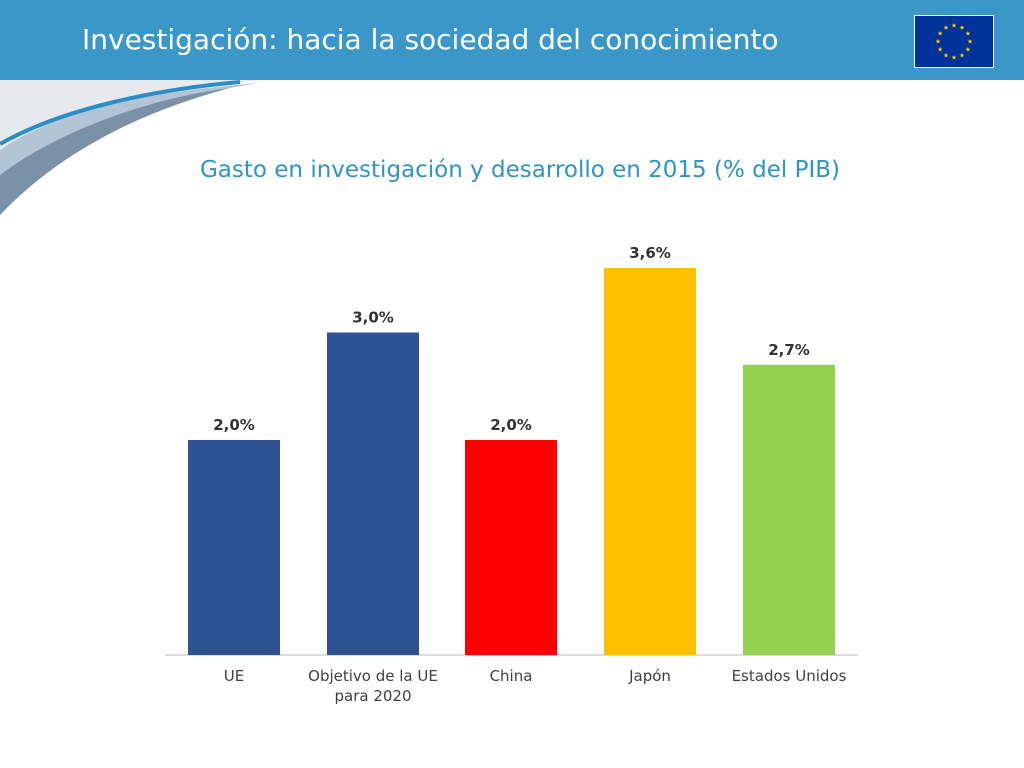 This screenshot has width=1024, height=768. Describe the element at coordinates (234, 676) in the screenshot. I see `category-label: UE` at that location.